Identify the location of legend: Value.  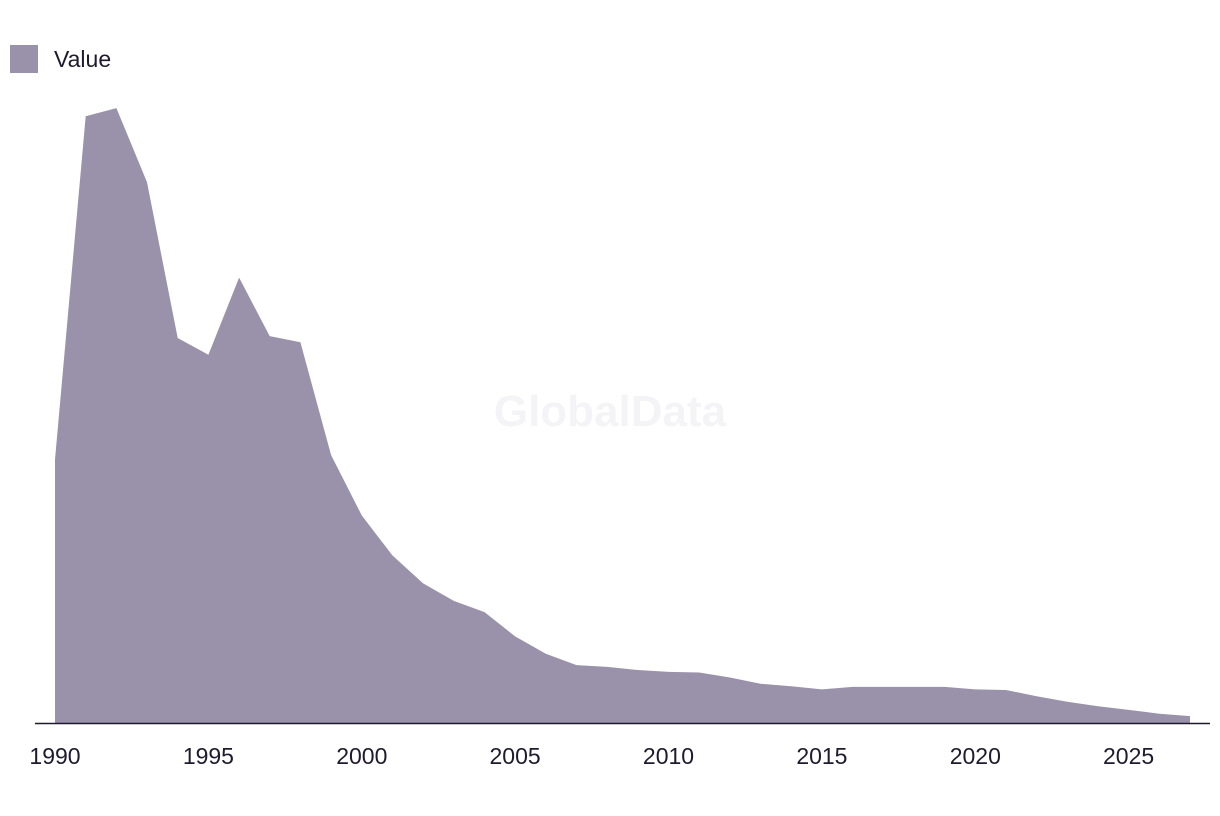
(60, 59).